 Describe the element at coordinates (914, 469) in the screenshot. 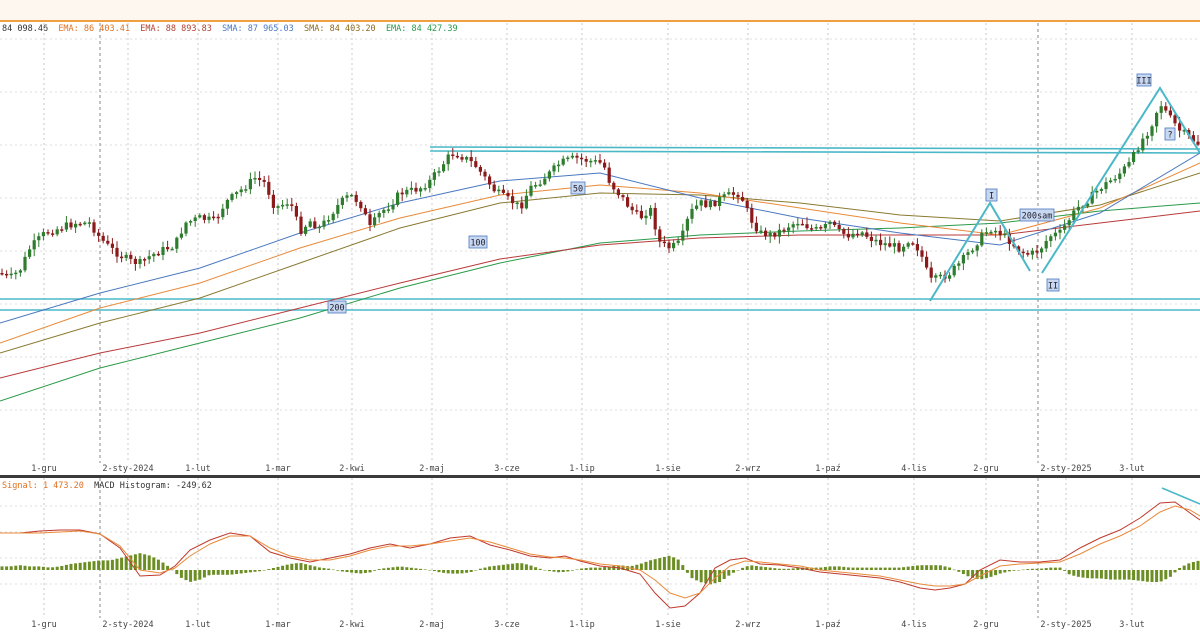

I see `x-label-11: 4-lis` at that location.